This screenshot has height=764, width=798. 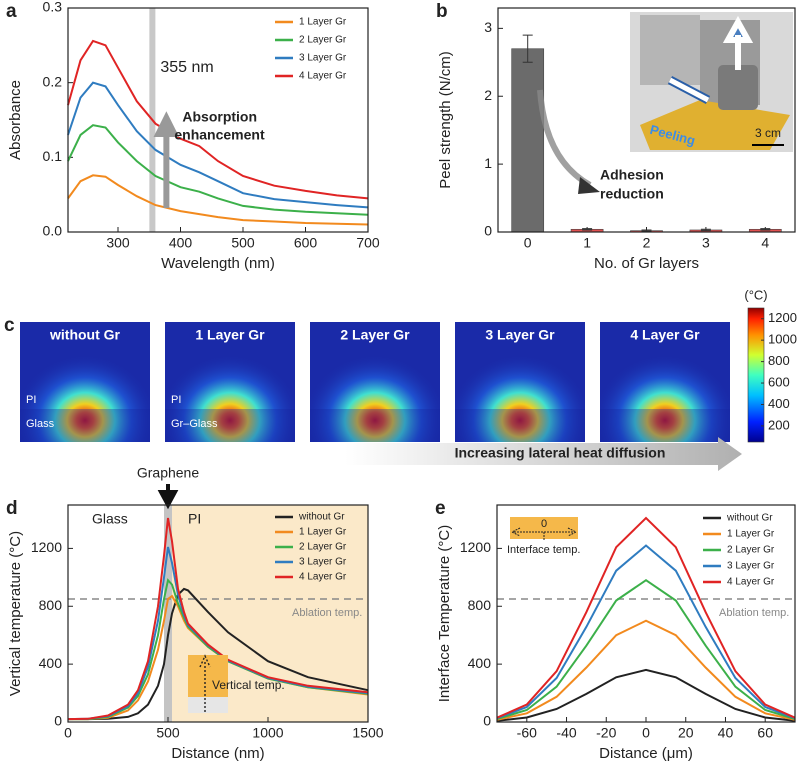 I want to click on y-axis-label: Vertical temperature (°C), so click(x=15, y=613).